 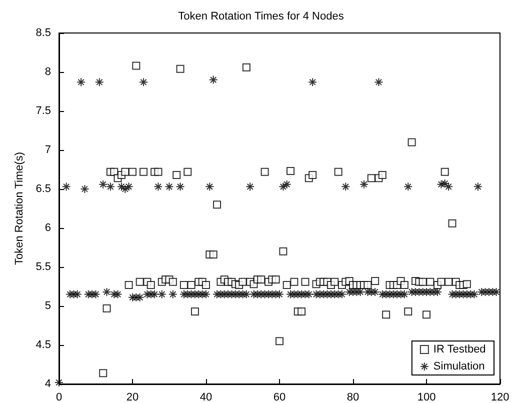 I want to click on x-tick-label: 40, so click(x=206, y=397).